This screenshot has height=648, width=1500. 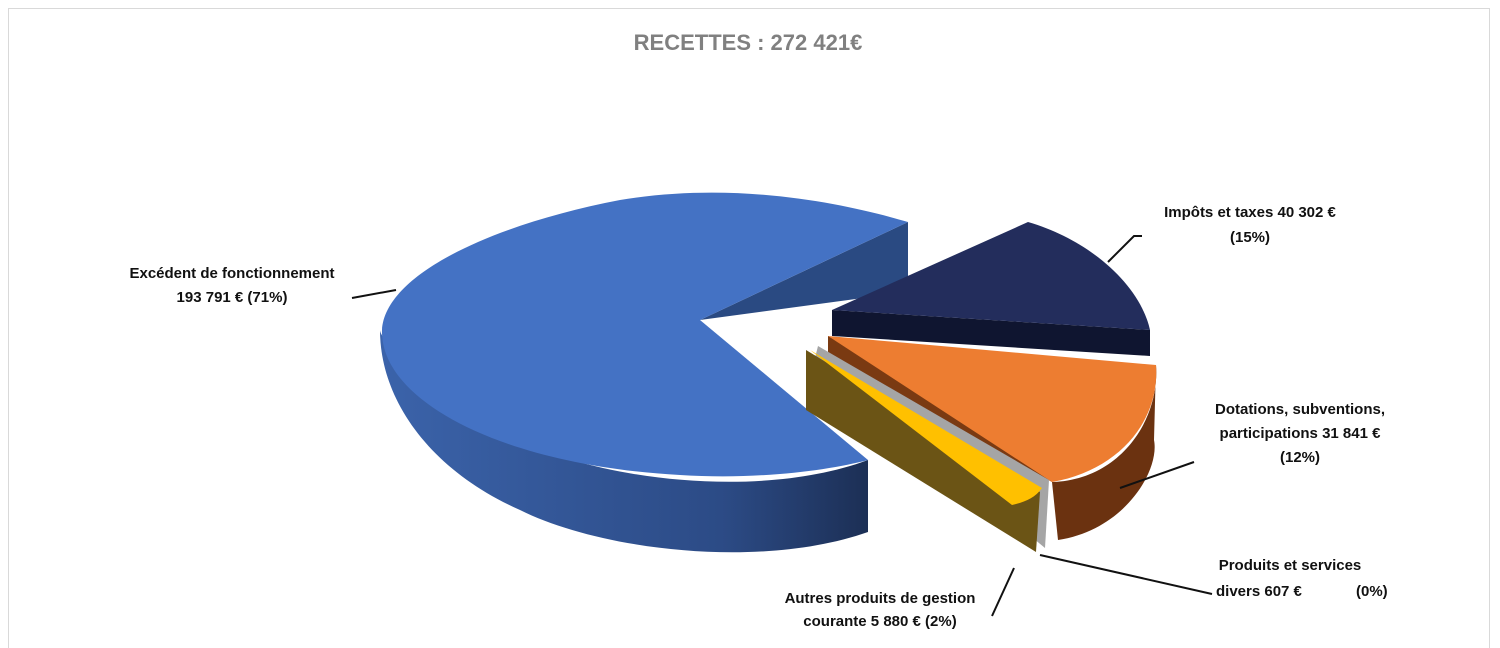 What do you see at coordinates (374, 294) in the screenshot?
I see `leader-excedent` at bounding box center [374, 294].